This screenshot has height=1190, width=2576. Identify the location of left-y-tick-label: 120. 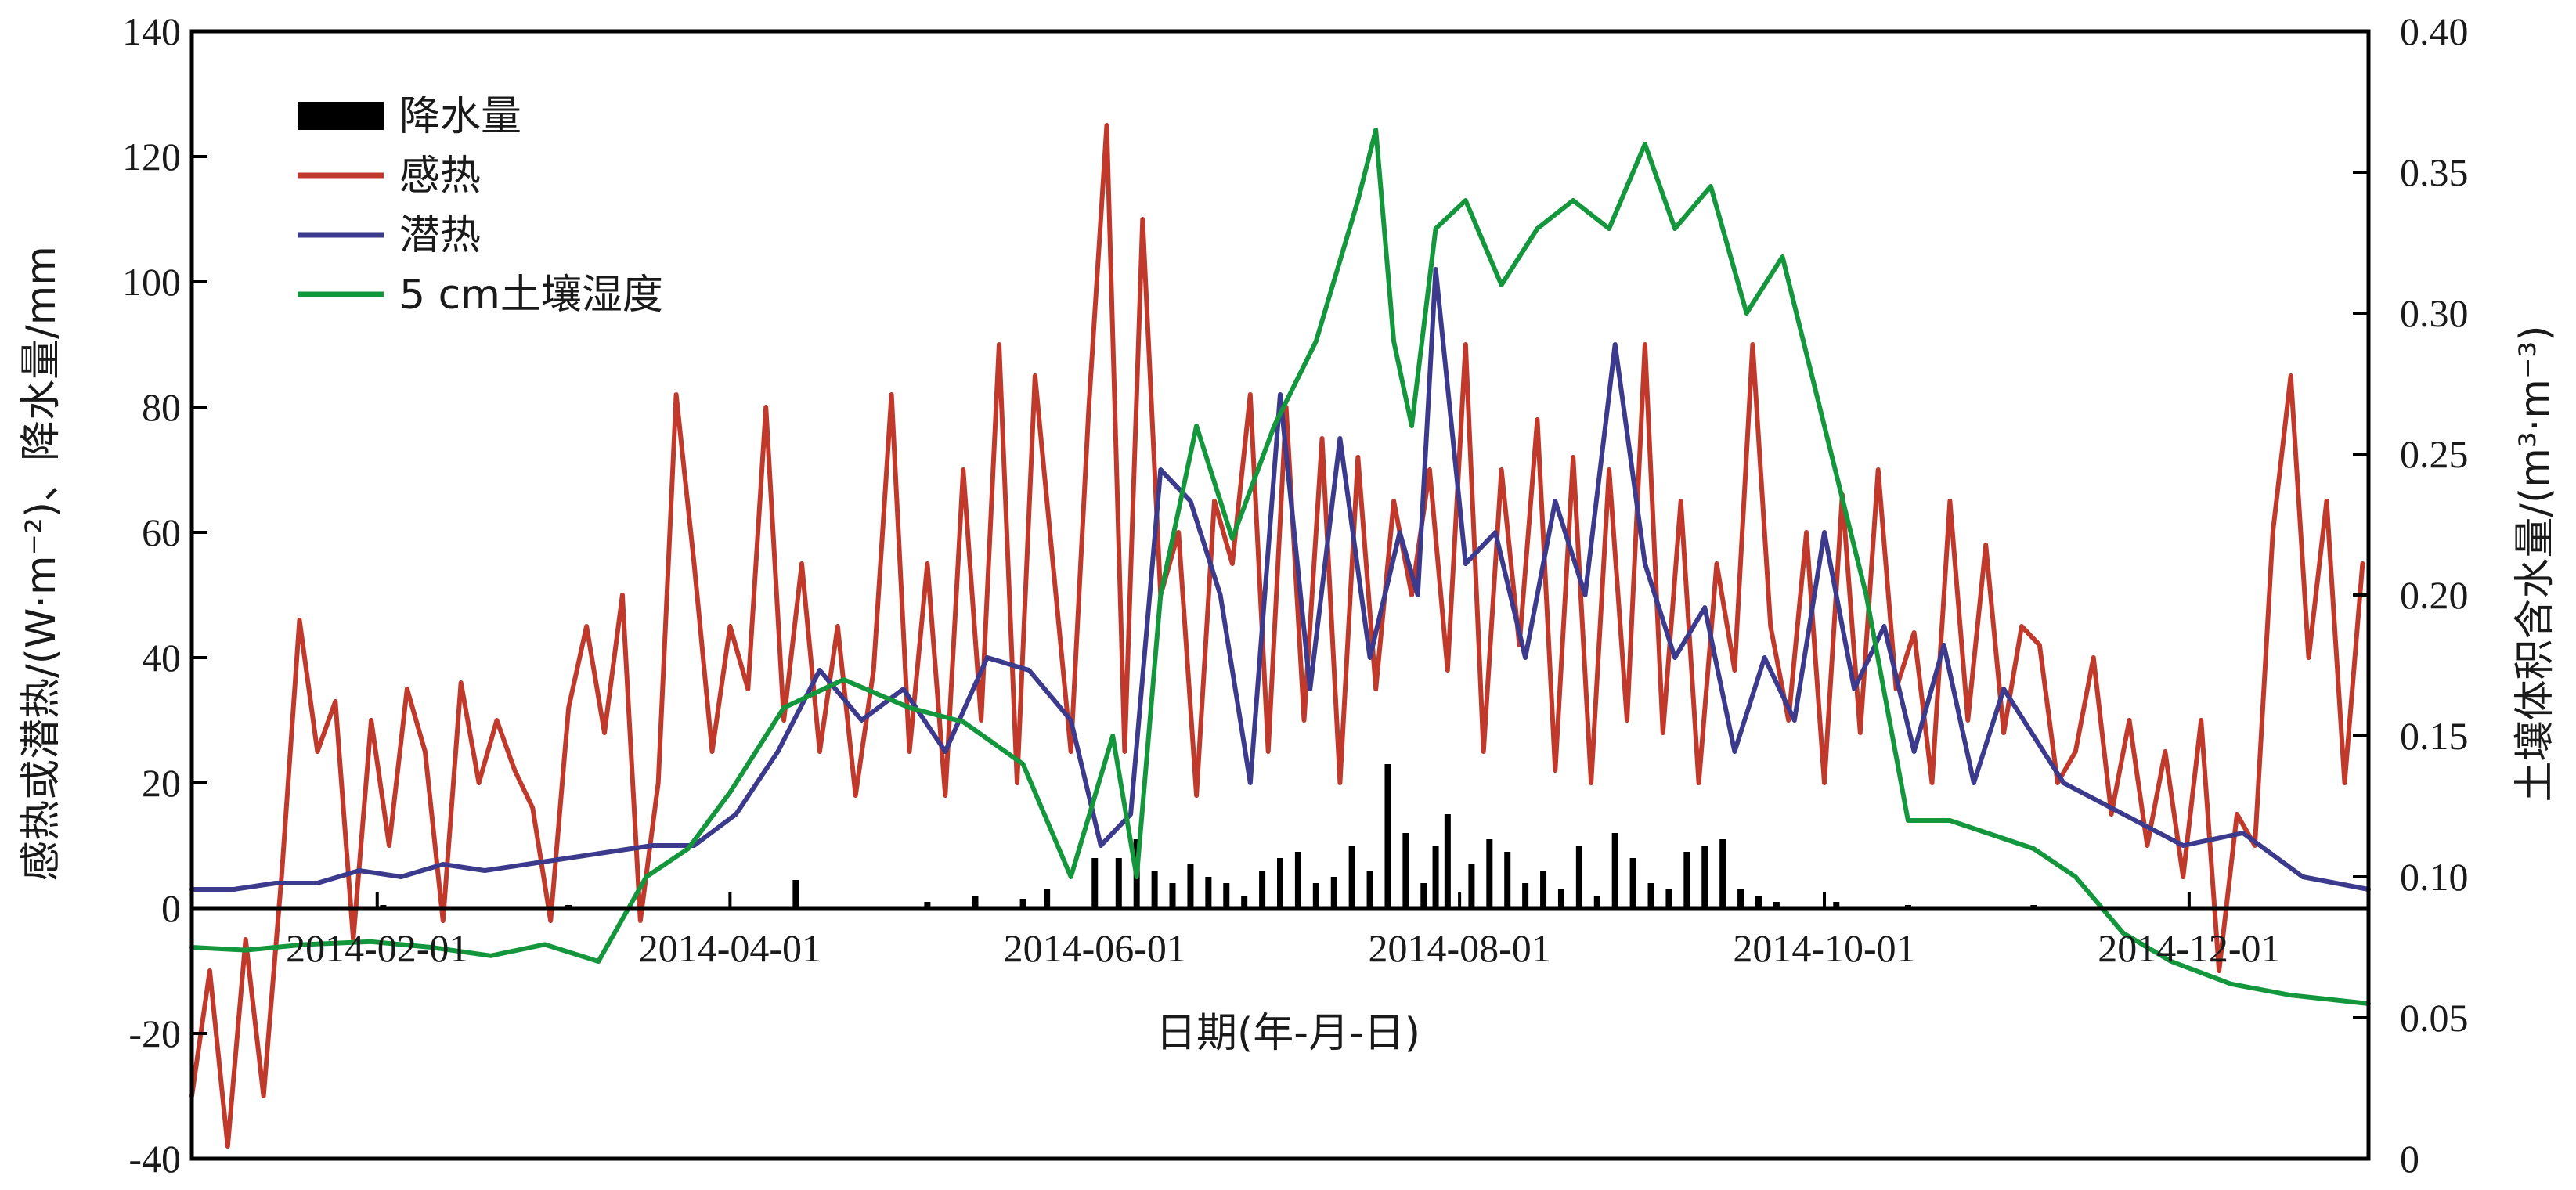
(151, 156).